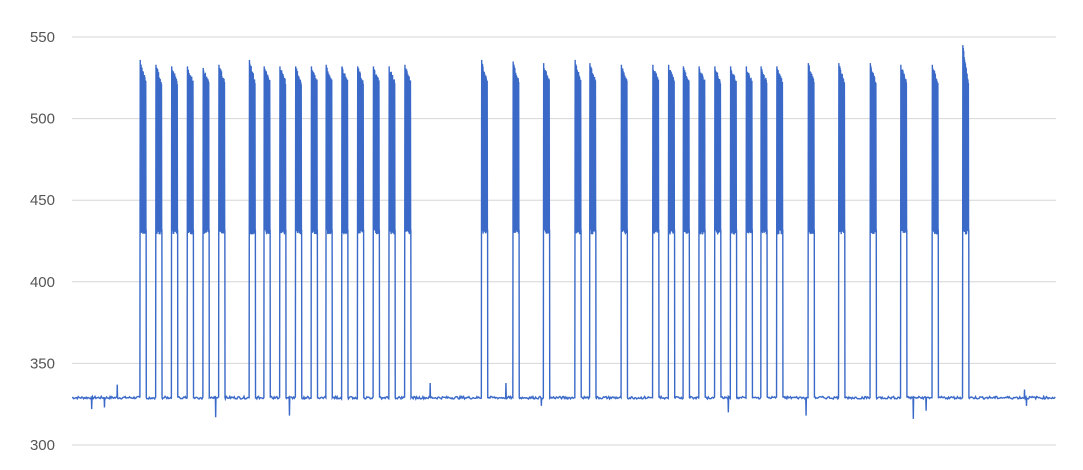 The height and width of the screenshot is (470, 1083). What do you see at coordinates (42, 445) in the screenshot?
I see `y-tick-label: 300` at bounding box center [42, 445].